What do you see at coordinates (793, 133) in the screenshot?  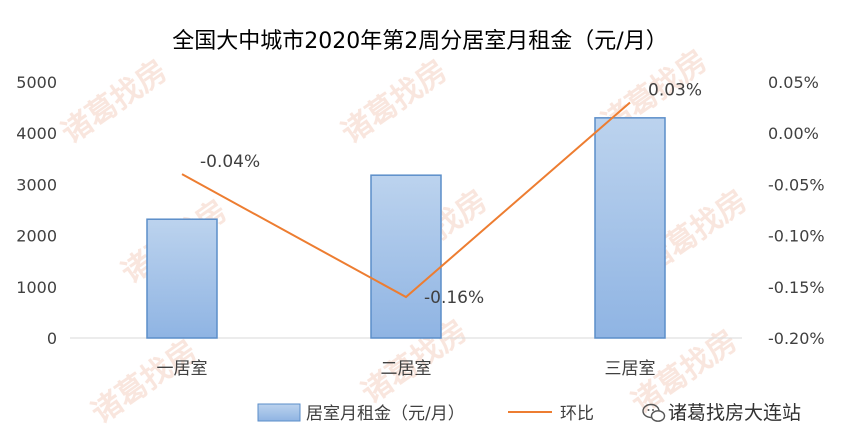 I see `y-right-tick-label: 0.00%` at bounding box center [793, 133].